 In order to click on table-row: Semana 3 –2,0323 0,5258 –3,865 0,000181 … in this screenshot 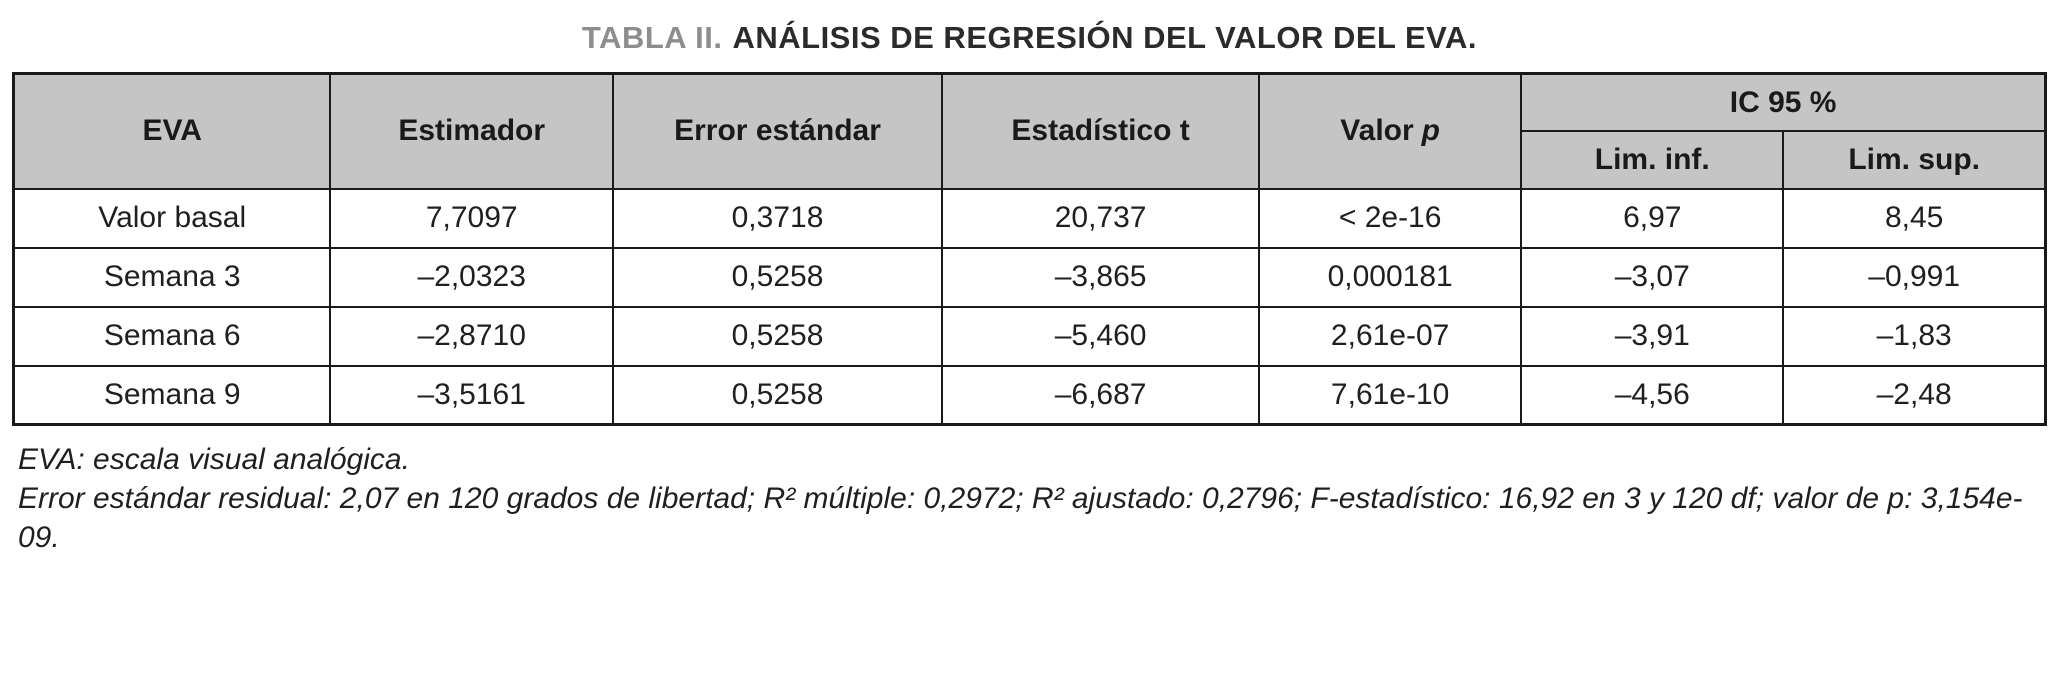, I will do `click(1029, 277)`.